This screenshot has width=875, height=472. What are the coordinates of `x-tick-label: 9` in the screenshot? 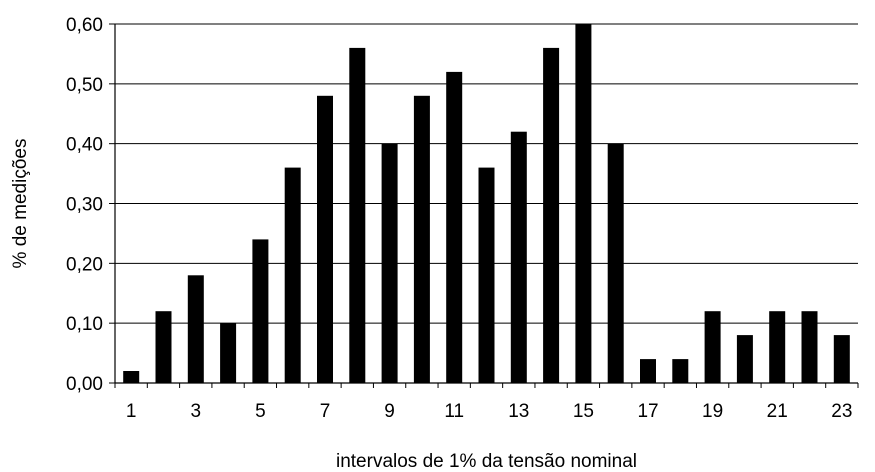 It's located at (389, 411).